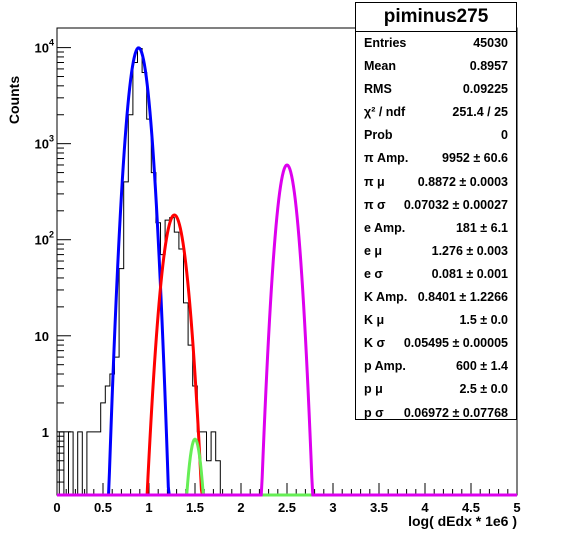  Describe the element at coordinates (455, 412) in the screenshot. I see `stats-value: 0.06972 ± 0.07768` at that location.